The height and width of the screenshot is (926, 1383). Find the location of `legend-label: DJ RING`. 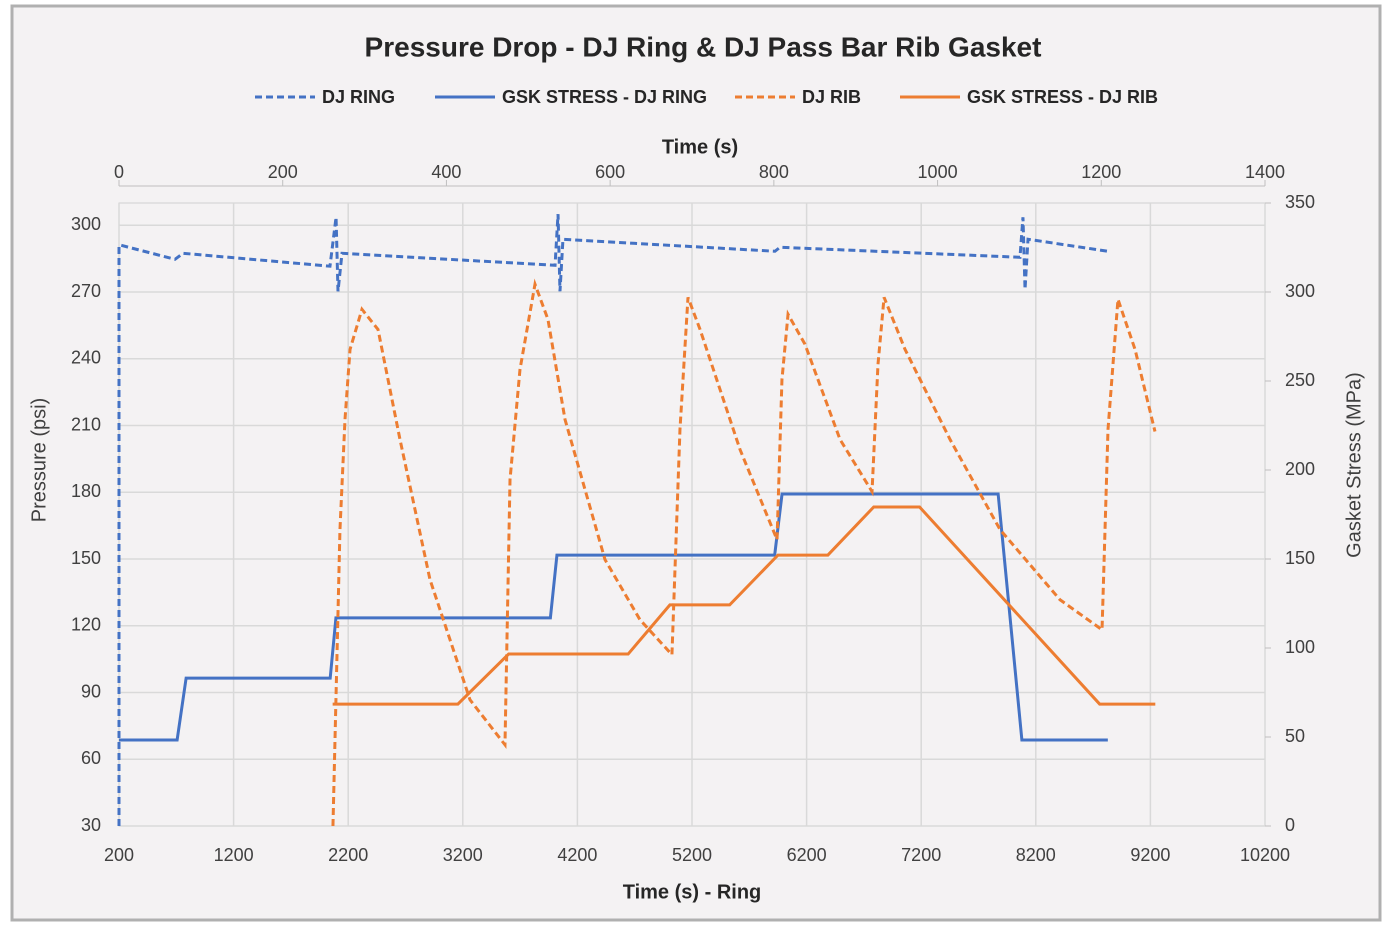

legend-label: DJ RING is located at coordinates (358, 97).